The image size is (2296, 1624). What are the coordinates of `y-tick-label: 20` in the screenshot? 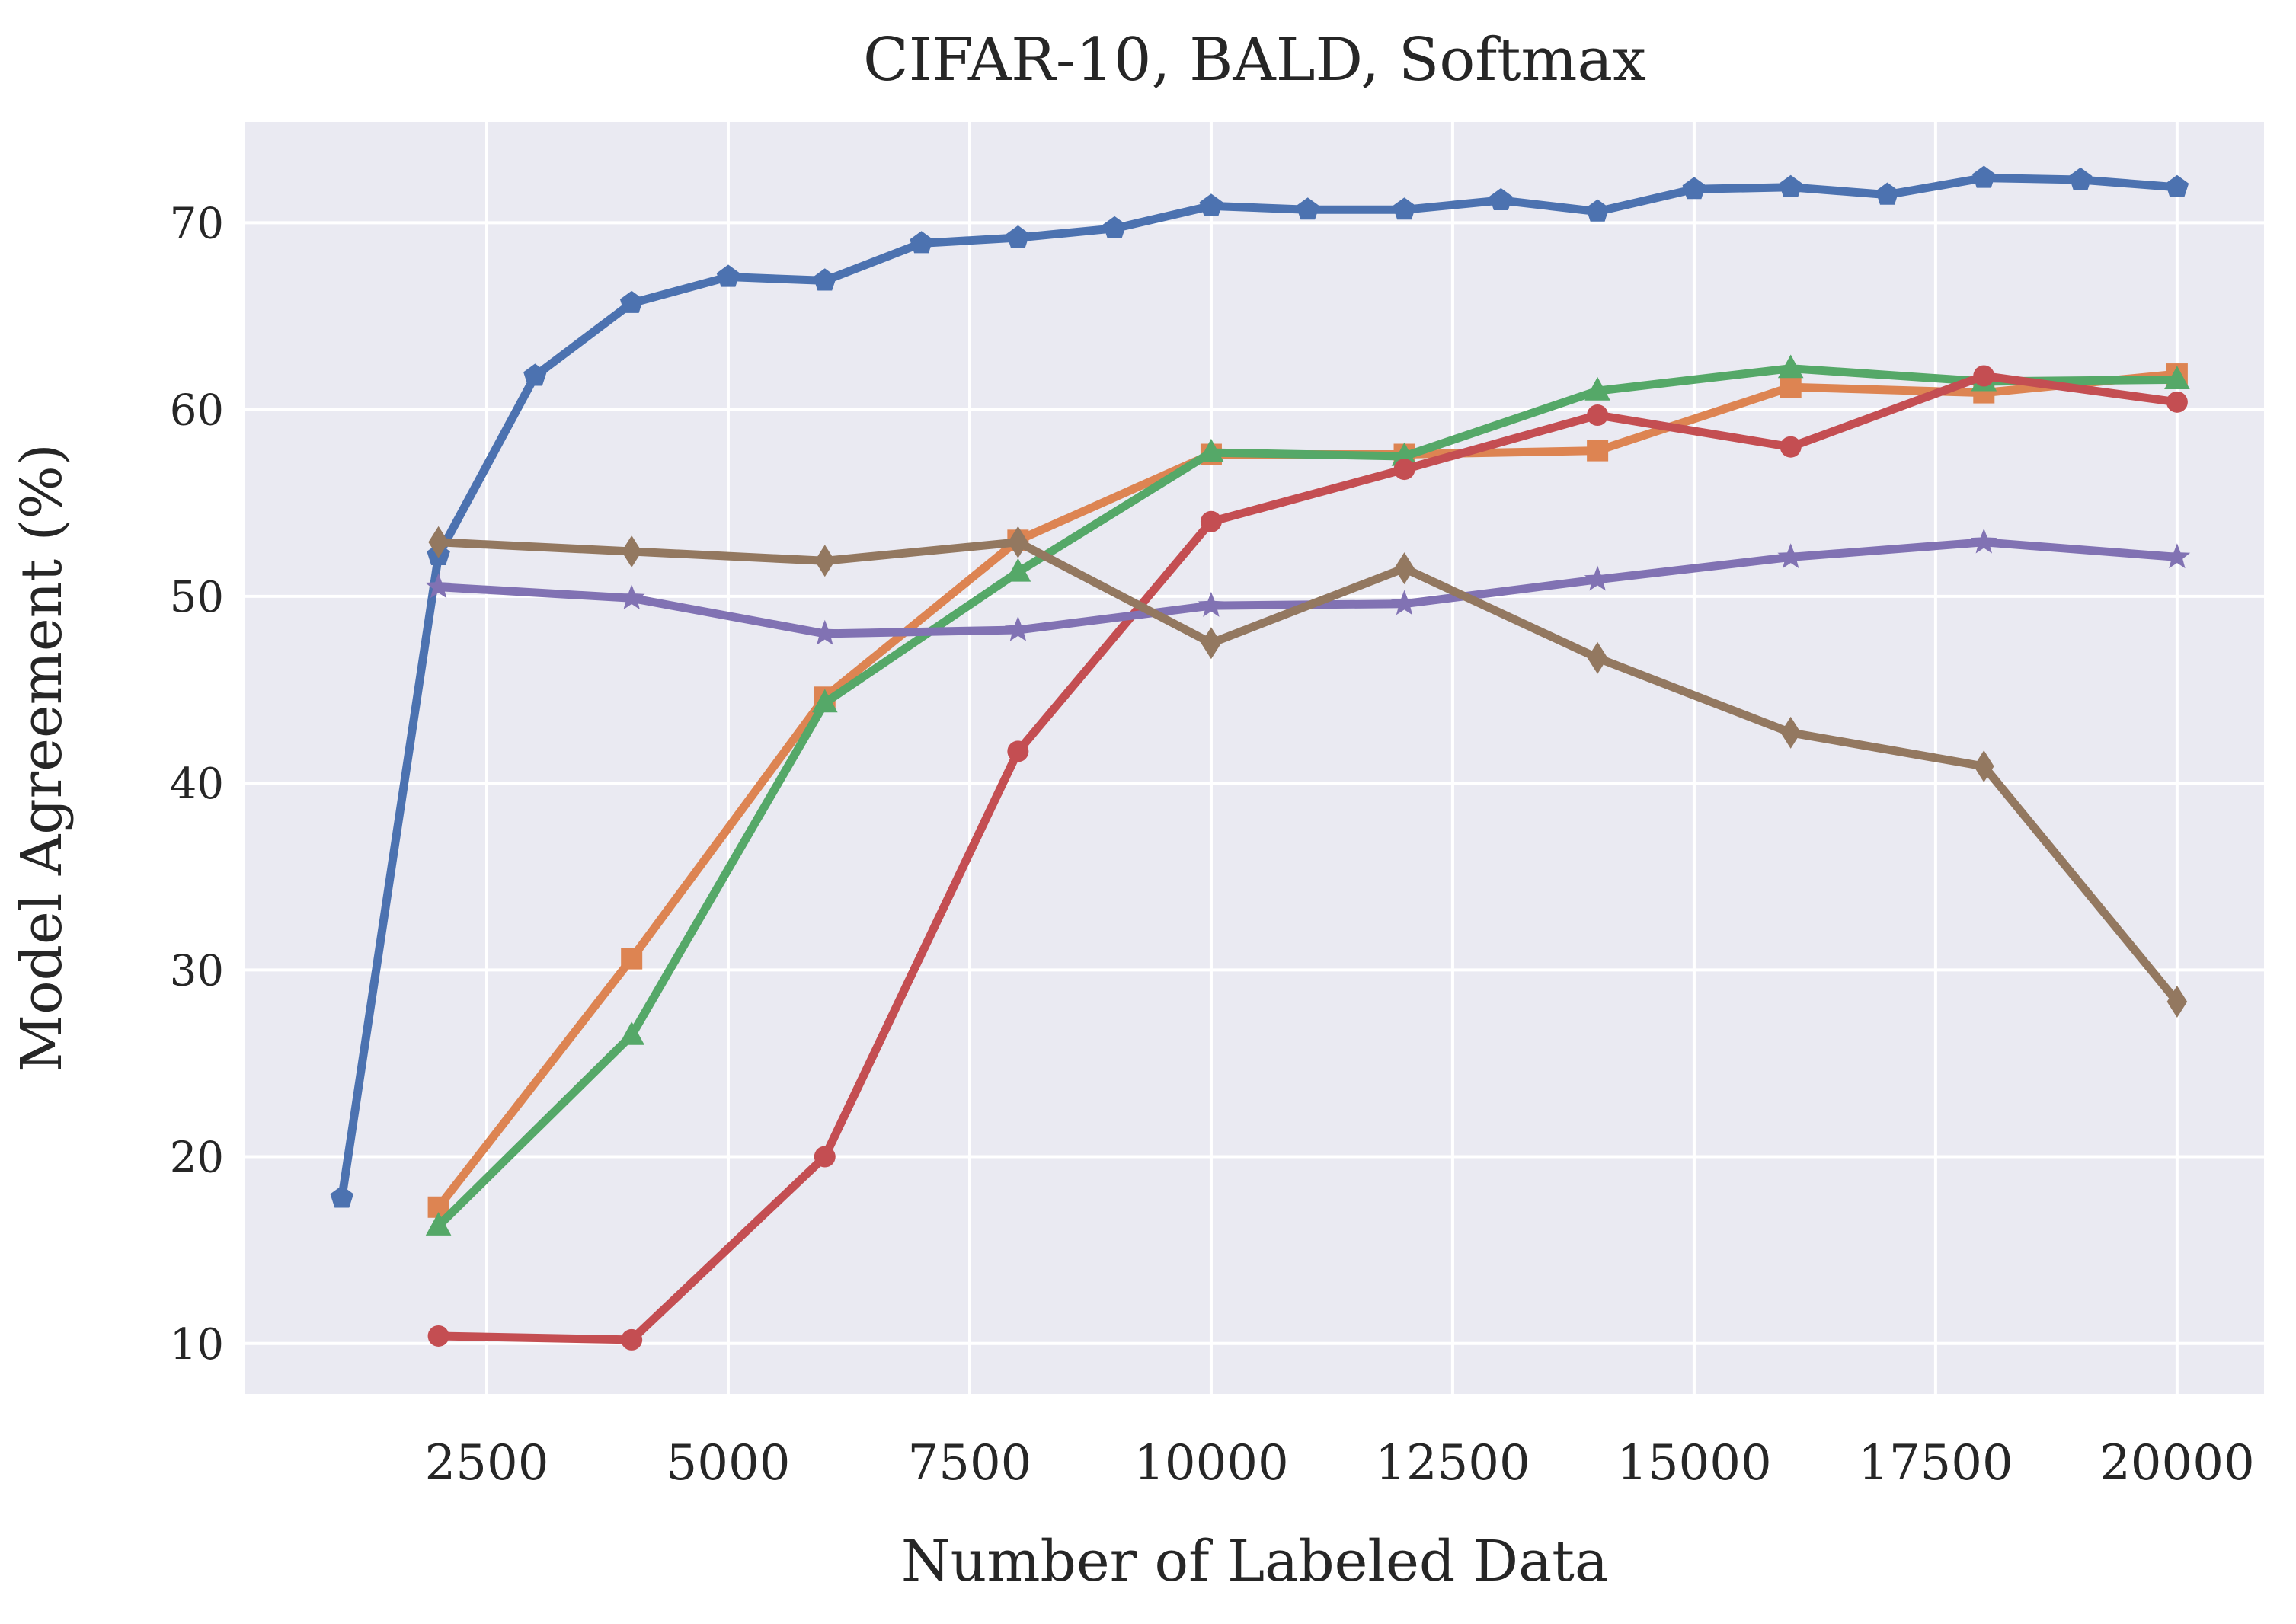 It's located at (197, 1158).